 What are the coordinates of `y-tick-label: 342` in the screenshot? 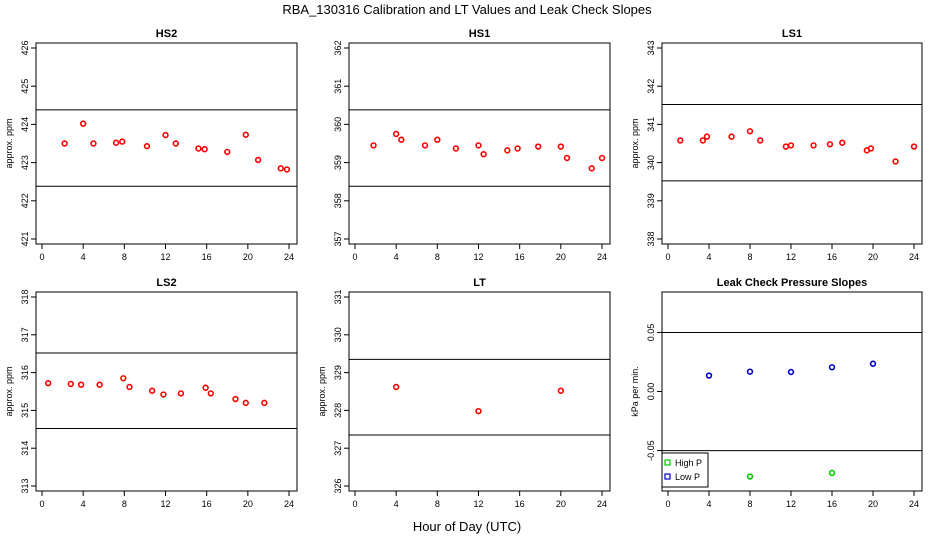 It's located at (651, 86).